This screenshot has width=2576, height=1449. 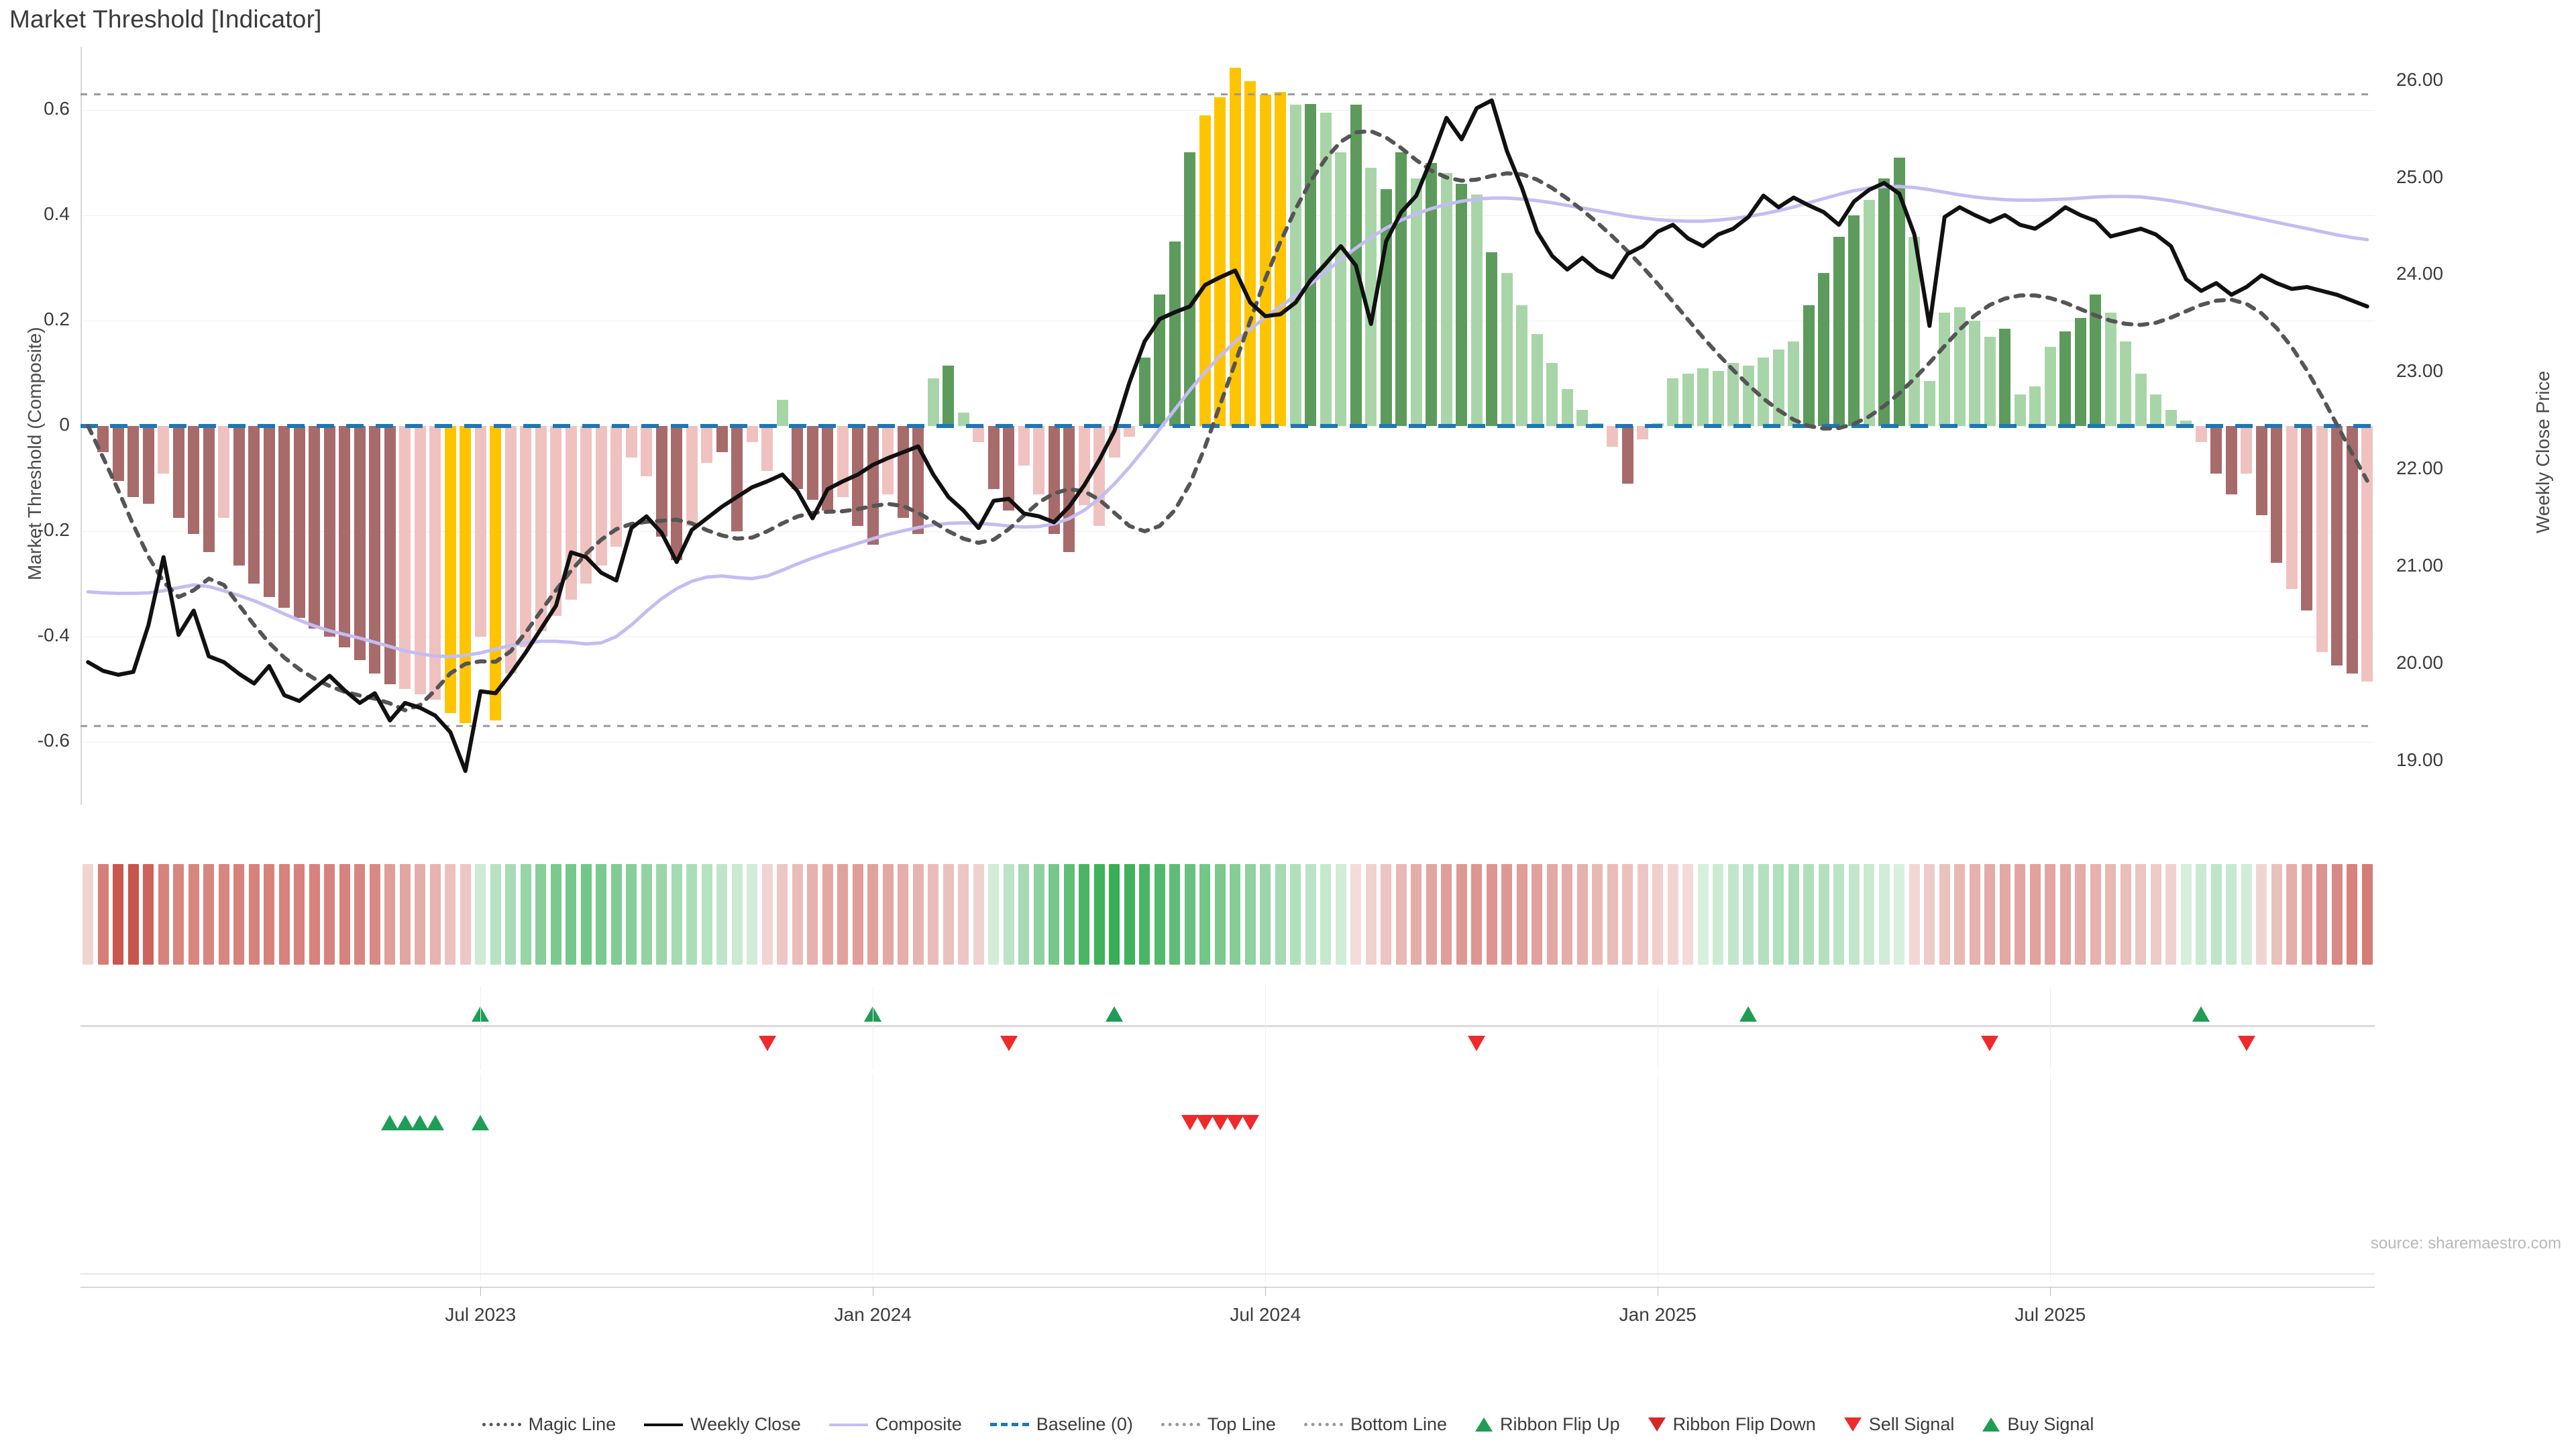 I want to click on sell-signal-marker, so click(x=1250, y=1122).